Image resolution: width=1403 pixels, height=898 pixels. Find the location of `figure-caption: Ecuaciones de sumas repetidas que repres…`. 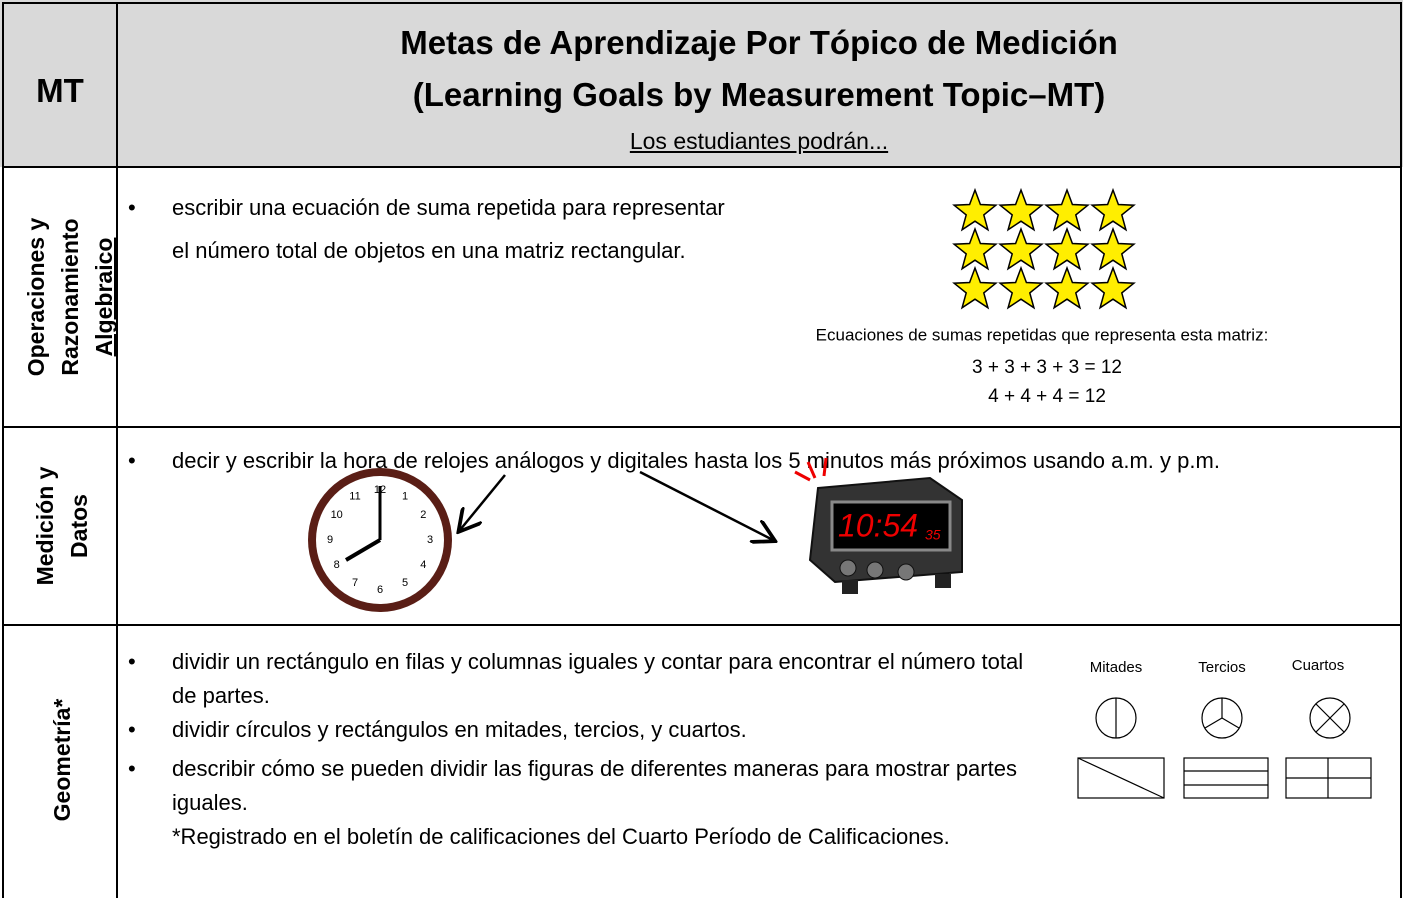

figure-caption: Ecuaciones de sumas repetidas que repres… is located at coordinates (1042, 334).